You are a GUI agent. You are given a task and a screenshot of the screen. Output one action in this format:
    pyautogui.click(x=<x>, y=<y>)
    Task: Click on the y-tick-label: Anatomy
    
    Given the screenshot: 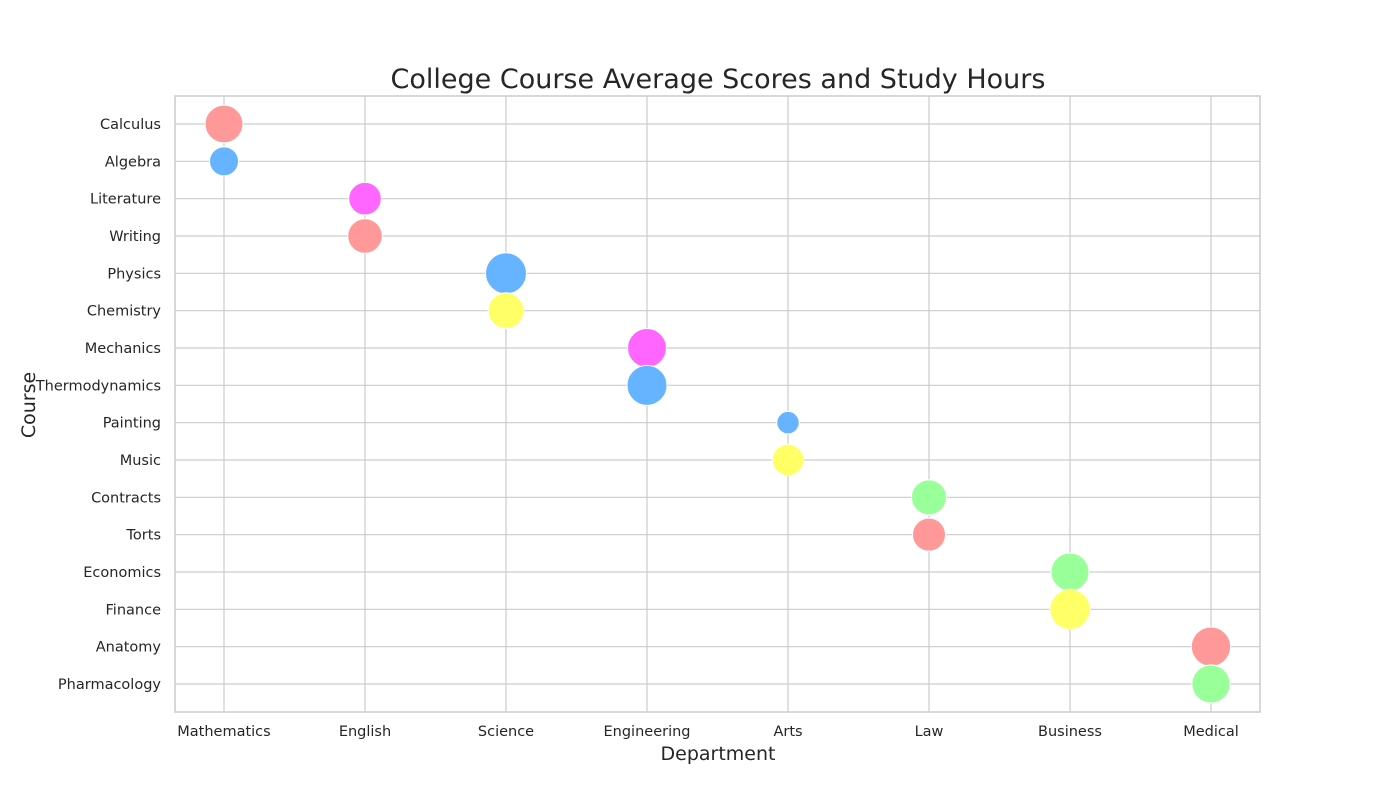 What is the action you would take?
    pyautogui.click(x=129, y=648)
    